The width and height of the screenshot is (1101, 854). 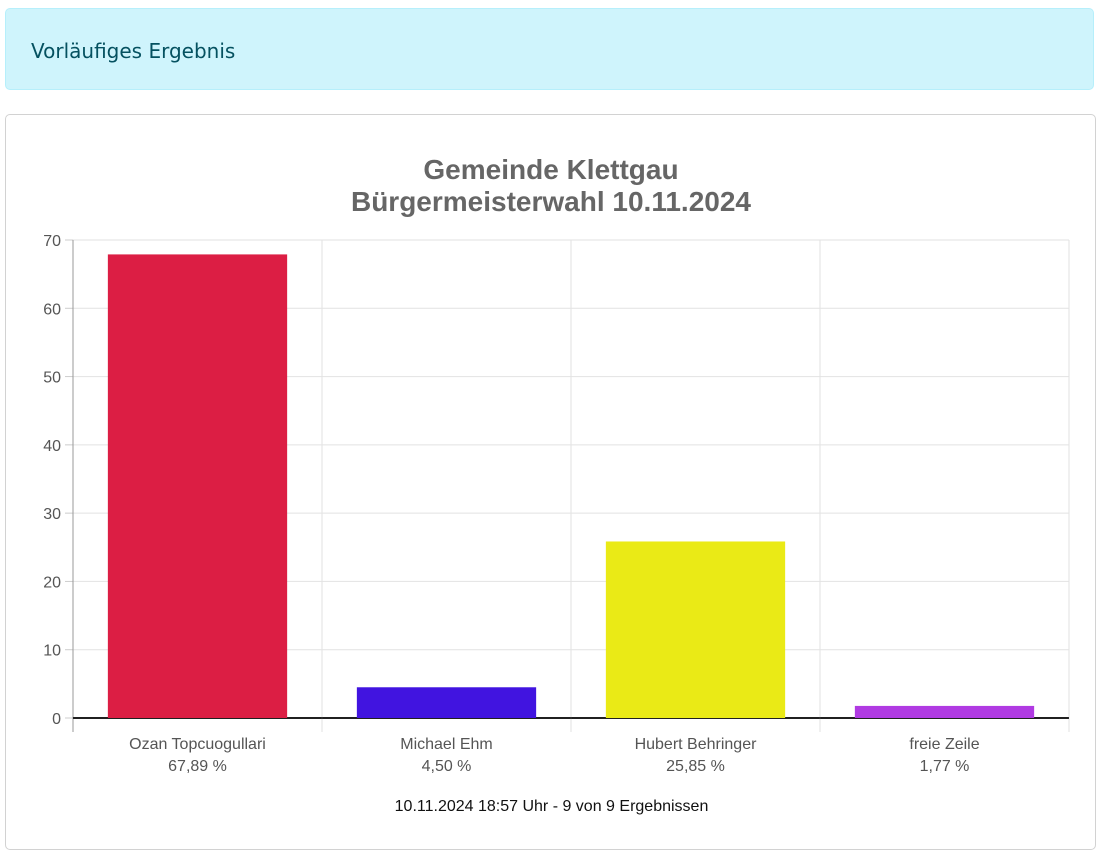 What do you see at coordinates (446, 744) in the screenshot?
I see `x-category-label: Michael Ehm` at bounding box center [446, 744].